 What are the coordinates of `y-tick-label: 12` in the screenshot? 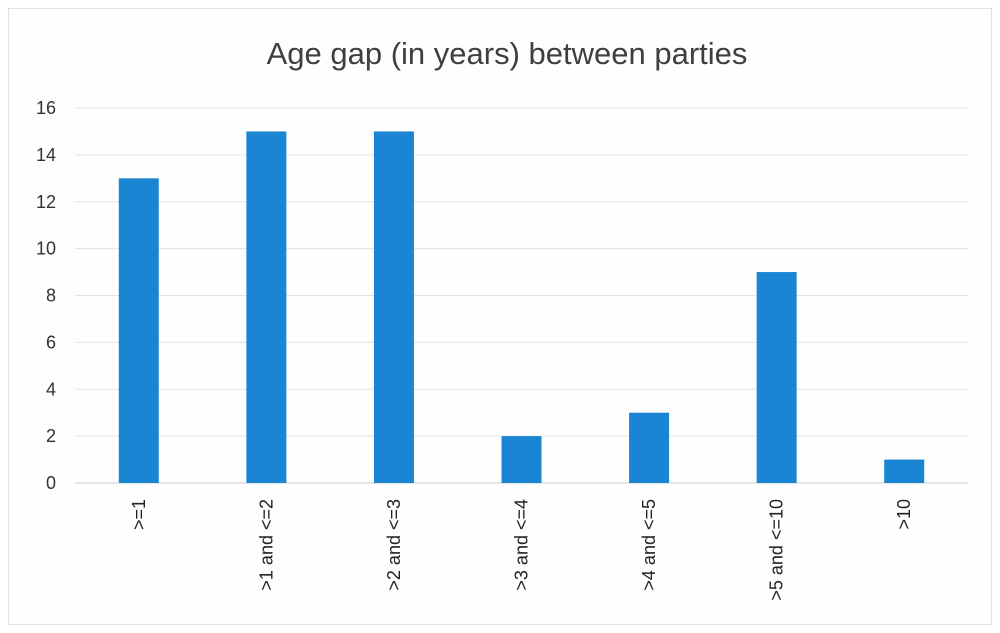 It's located at (46, 202).